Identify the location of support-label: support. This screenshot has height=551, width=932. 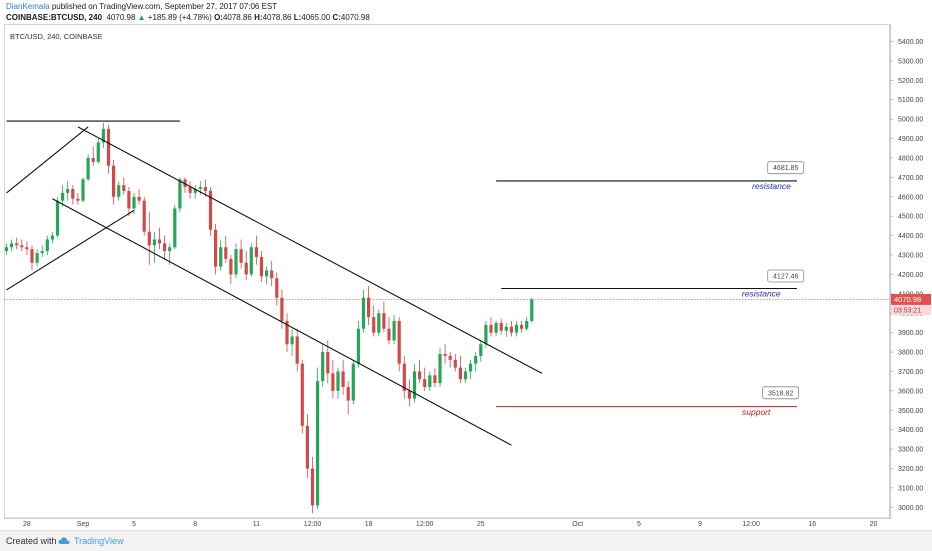
(756, 412).